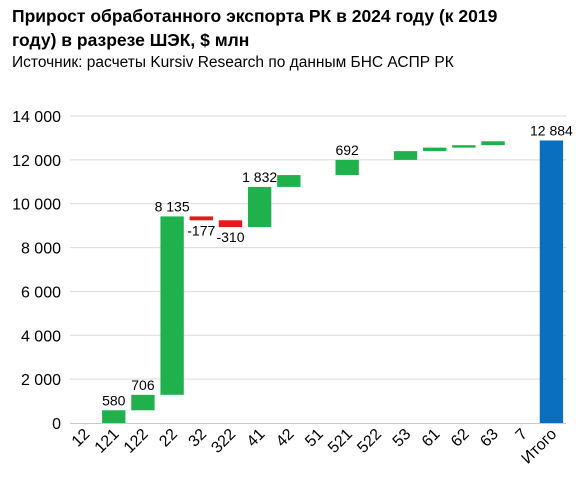 This screenshot has width=576, height=496. What do you see at coordinates (551, 281) in the screenshot?
I see `total-bar` at bounding box center [551, 281].